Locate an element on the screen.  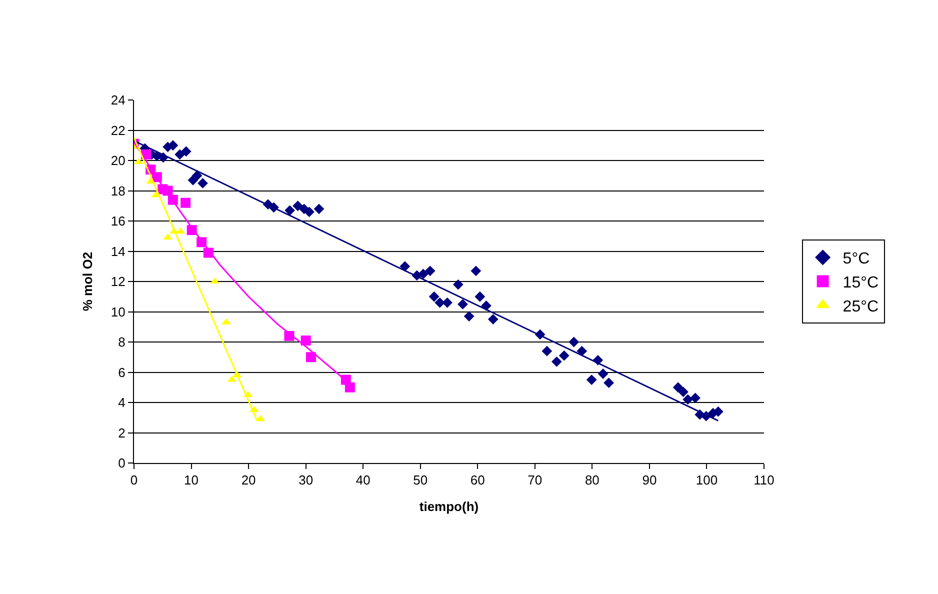
x-tick-label: 60 is located at coordinates (477, 480).